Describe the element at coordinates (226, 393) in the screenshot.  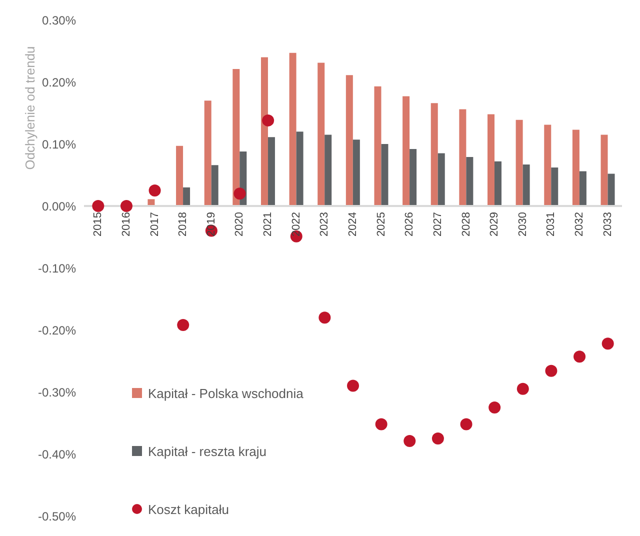
I see `legend-label: Kapitał - Polska wschodnia` at that location.